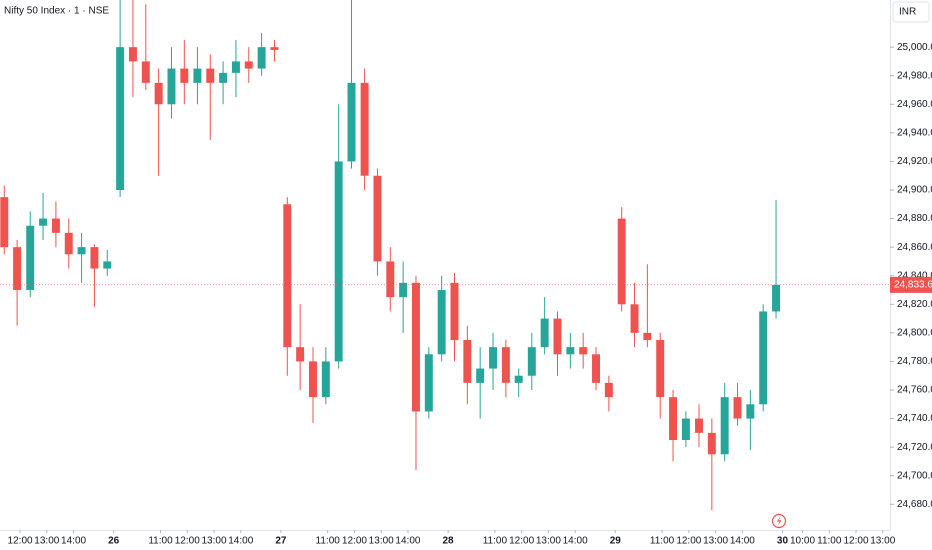  What do you see at coordinates (914, 190) in the screenshot?
I see `y-tick-label: 24,900.00` at bounding box center [914, 190].